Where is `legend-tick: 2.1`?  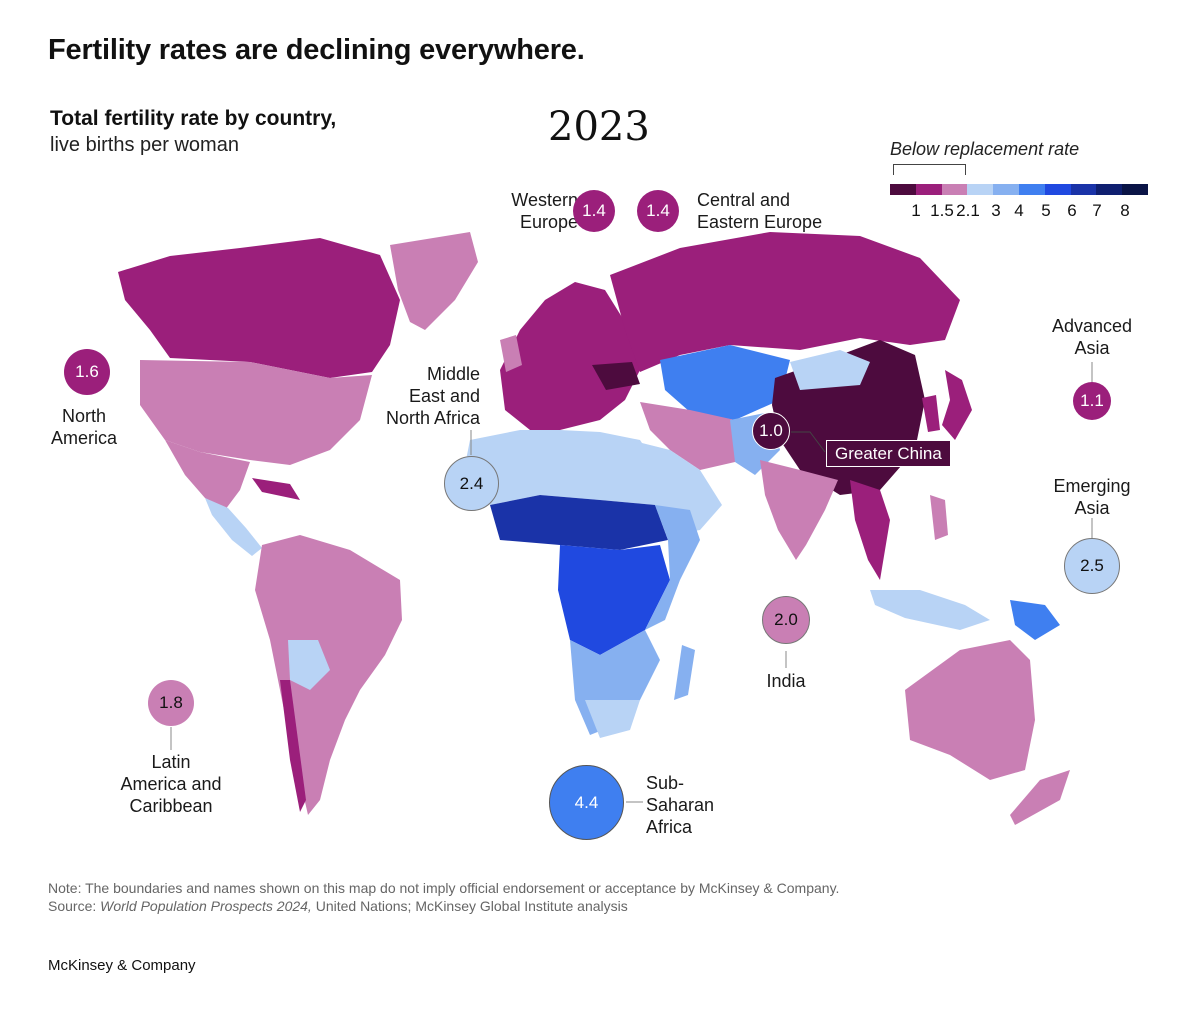
legend-tick: 2.1 is located at coordinates (968, 210).